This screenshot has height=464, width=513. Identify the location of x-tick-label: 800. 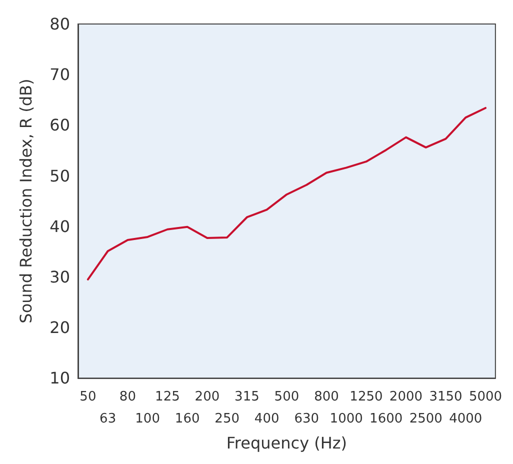
(326, 397).